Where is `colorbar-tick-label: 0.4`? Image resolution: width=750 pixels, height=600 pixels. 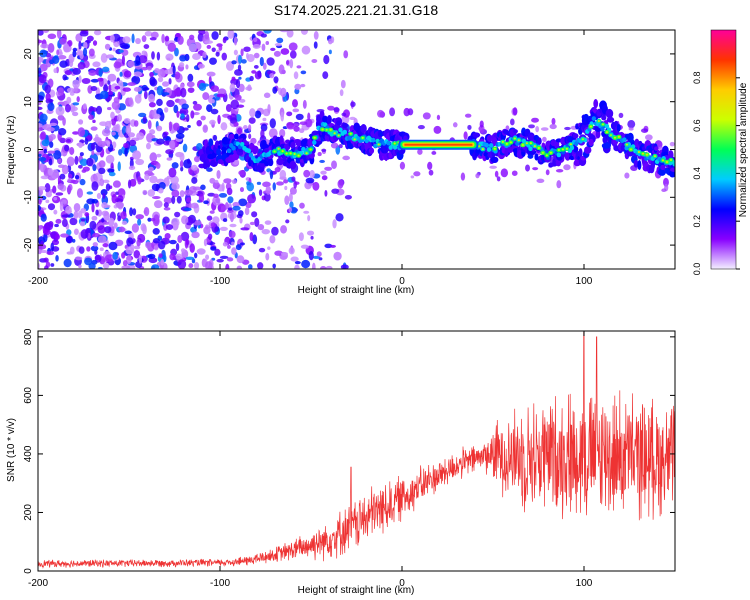 colorbar-tick-label: 0.4 is located at coordinates (697, 173).